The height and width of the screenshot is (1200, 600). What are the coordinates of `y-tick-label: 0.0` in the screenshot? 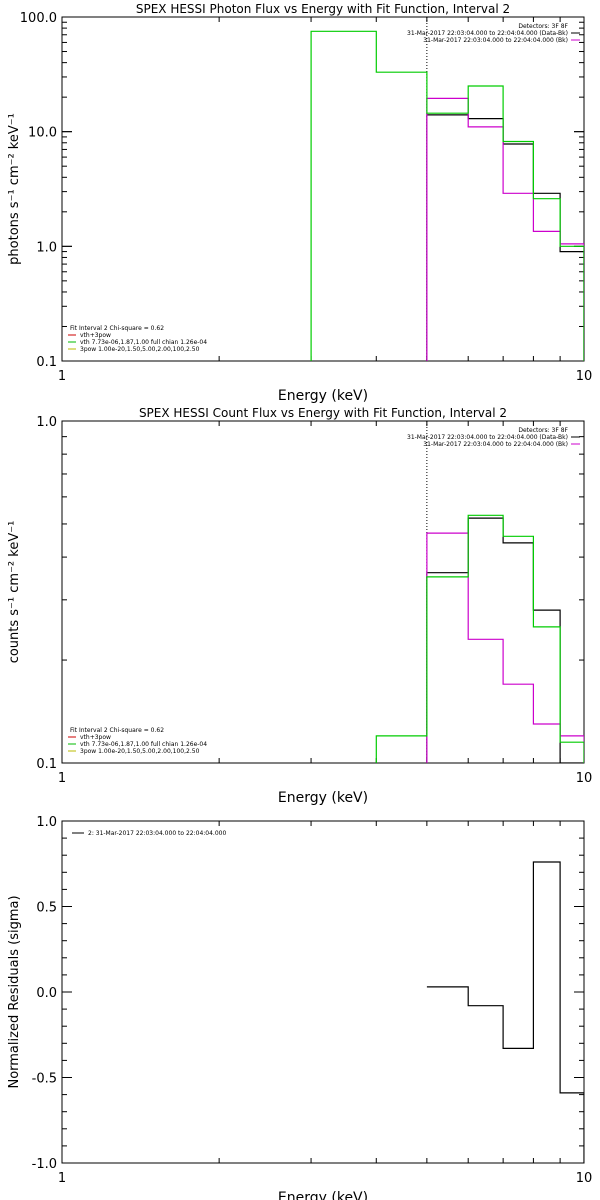 It's located at (46, 993).